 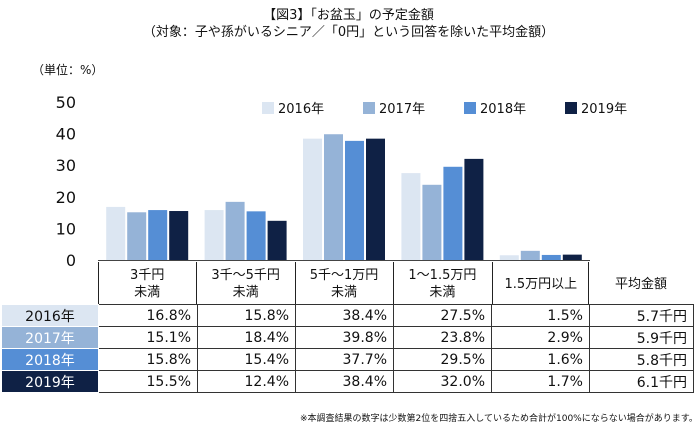 I want to click on category-label: 5千～1万円 未満, so click(x=344, y=284).